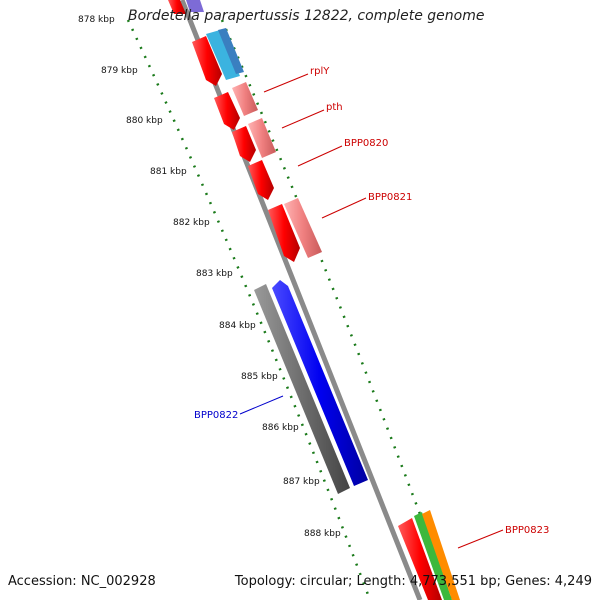 The height and width of the screenshot is (600, 600). What do you see at coordinates (320, 71) in the screenshot?
I see `gene-label-rply: rplY` at bounding box center [320, 71].